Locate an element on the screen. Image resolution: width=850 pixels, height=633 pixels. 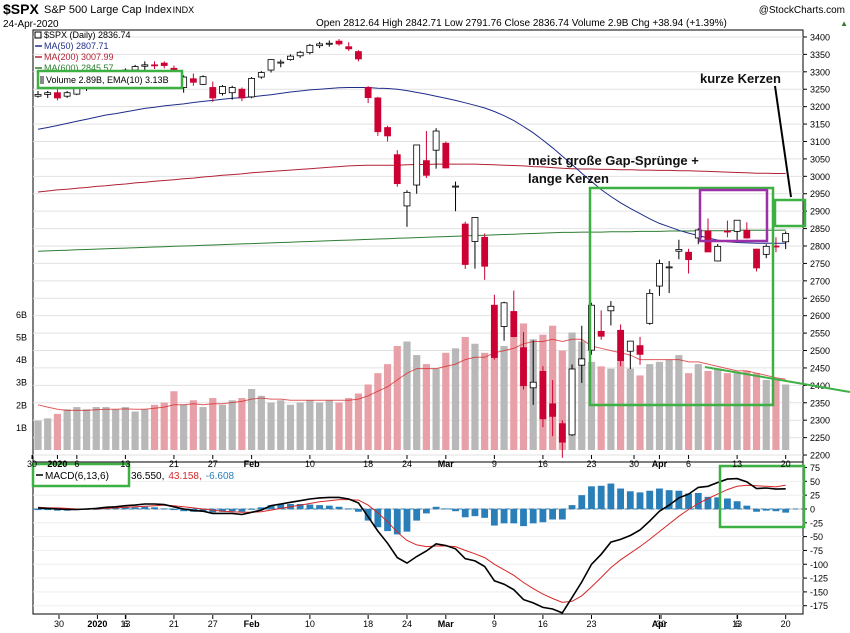
price-tick-label: 3150 is located at coordinates (820, 125).